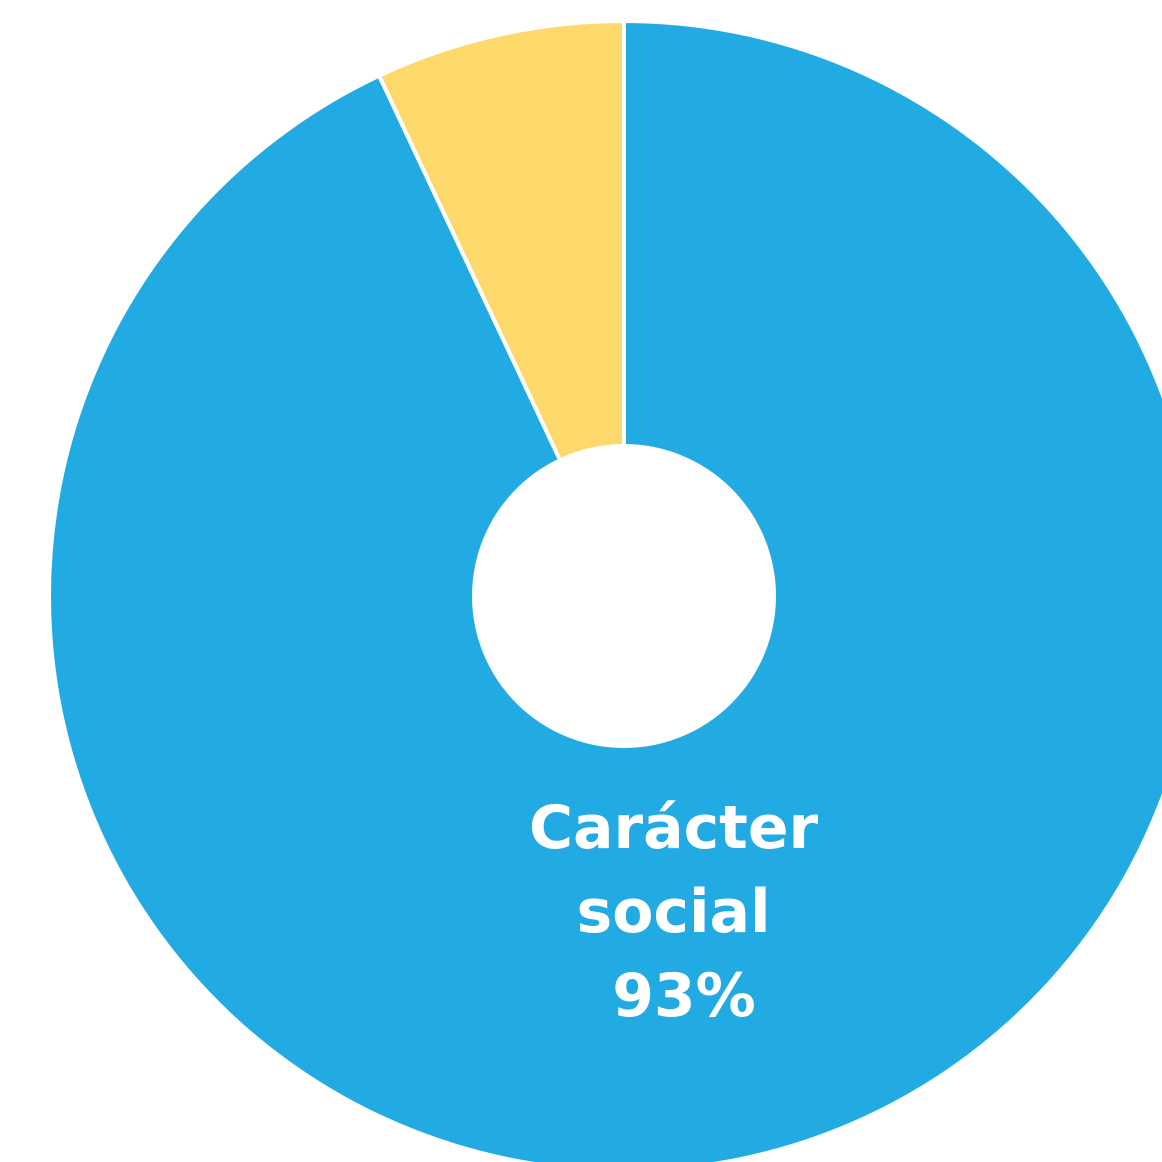 The image size is (1162, 1162). I want to click on slice-label-social: Carácter social 93%, so click(684, 912).